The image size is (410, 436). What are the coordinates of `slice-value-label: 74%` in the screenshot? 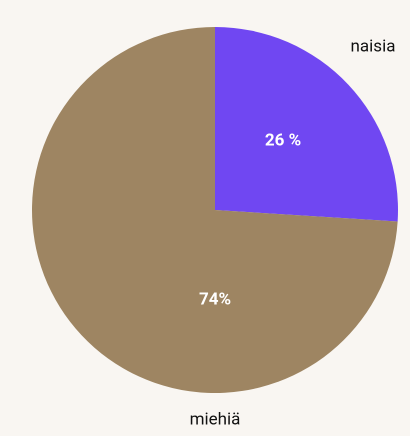 It's located at (215, 299).